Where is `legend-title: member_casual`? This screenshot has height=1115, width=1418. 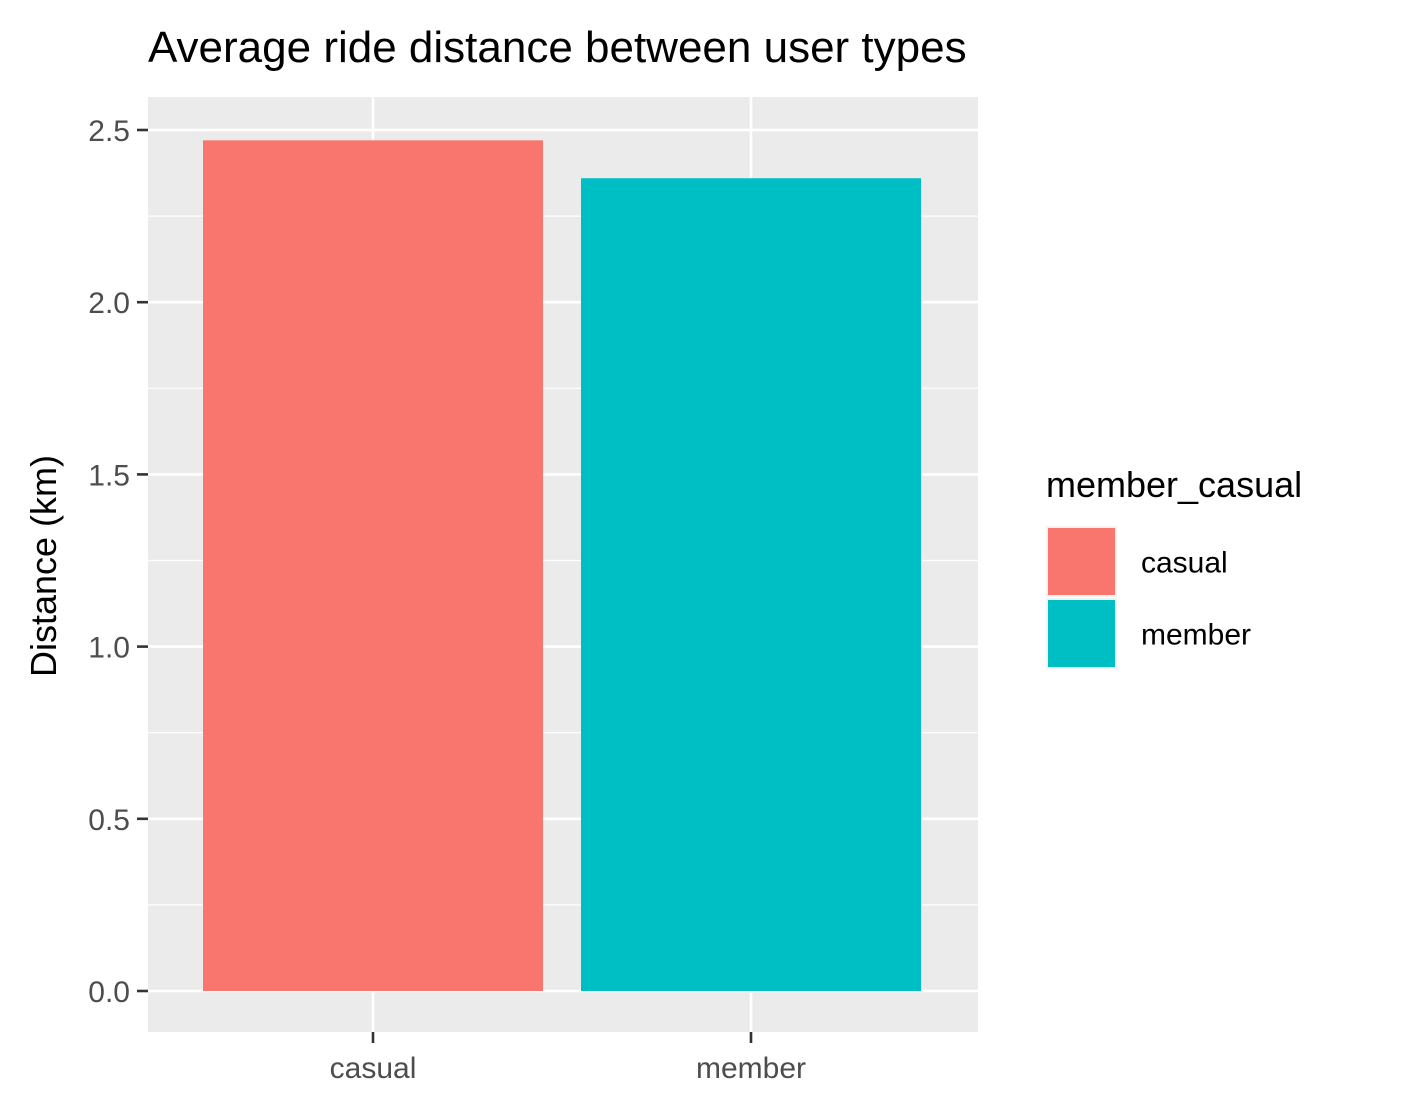
legend-title: member_casual is located at coordinates (1174, 484).